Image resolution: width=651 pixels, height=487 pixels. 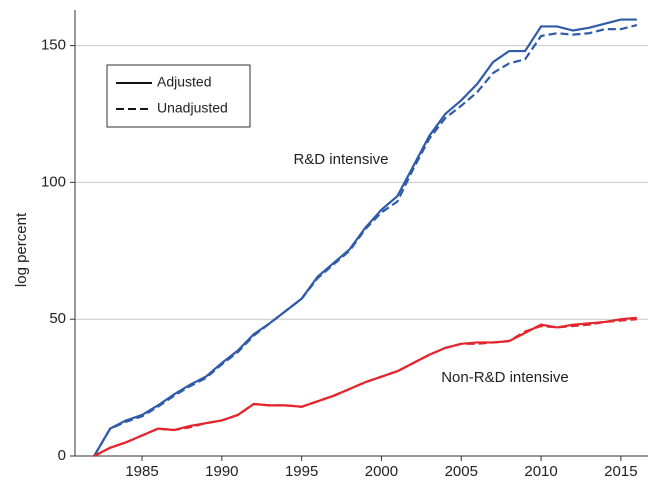 I want to click on x-tick-label: 2000, so click(x=381, y=471).